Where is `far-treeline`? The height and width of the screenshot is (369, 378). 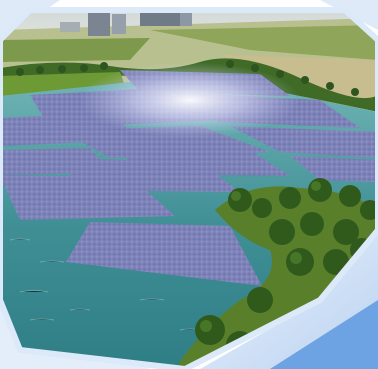 far-treeline is located at coordinates (189, 85).